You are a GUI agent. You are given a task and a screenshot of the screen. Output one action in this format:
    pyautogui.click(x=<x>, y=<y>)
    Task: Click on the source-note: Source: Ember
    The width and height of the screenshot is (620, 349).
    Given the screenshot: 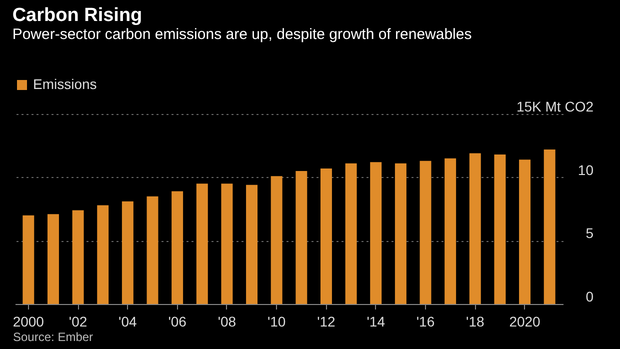 What is the action you would take?
    pyautogui.click(x=53, y=337)
    